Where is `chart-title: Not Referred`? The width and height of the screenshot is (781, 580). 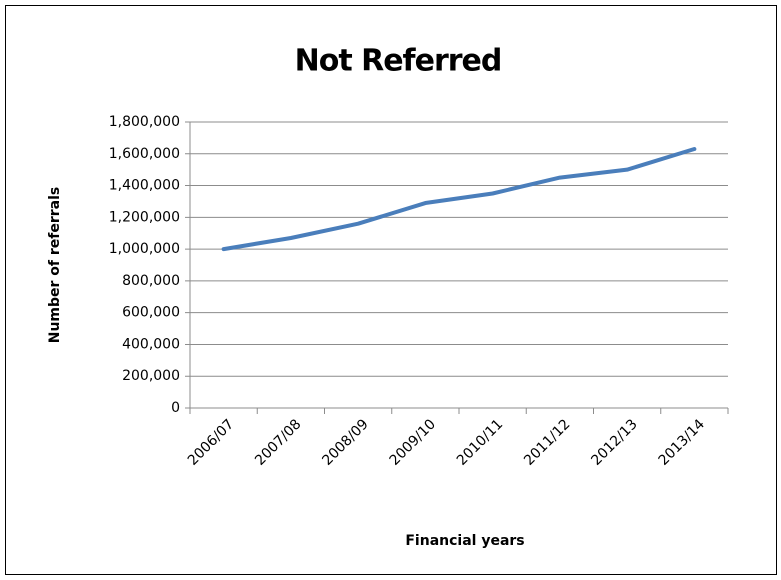
chart-title: Not Referred is located at coordinates (398, 61).